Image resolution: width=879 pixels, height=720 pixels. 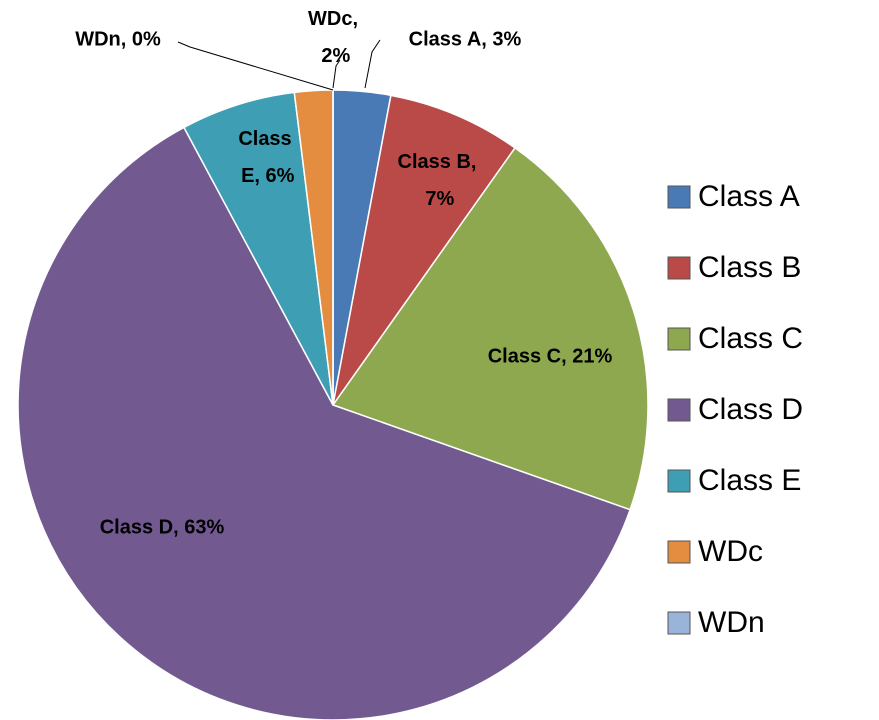 What do you see at coordinates (118, 39) in the screenshot?
I see `data-label: WDn, 0%` at bounding box center [118, 39].